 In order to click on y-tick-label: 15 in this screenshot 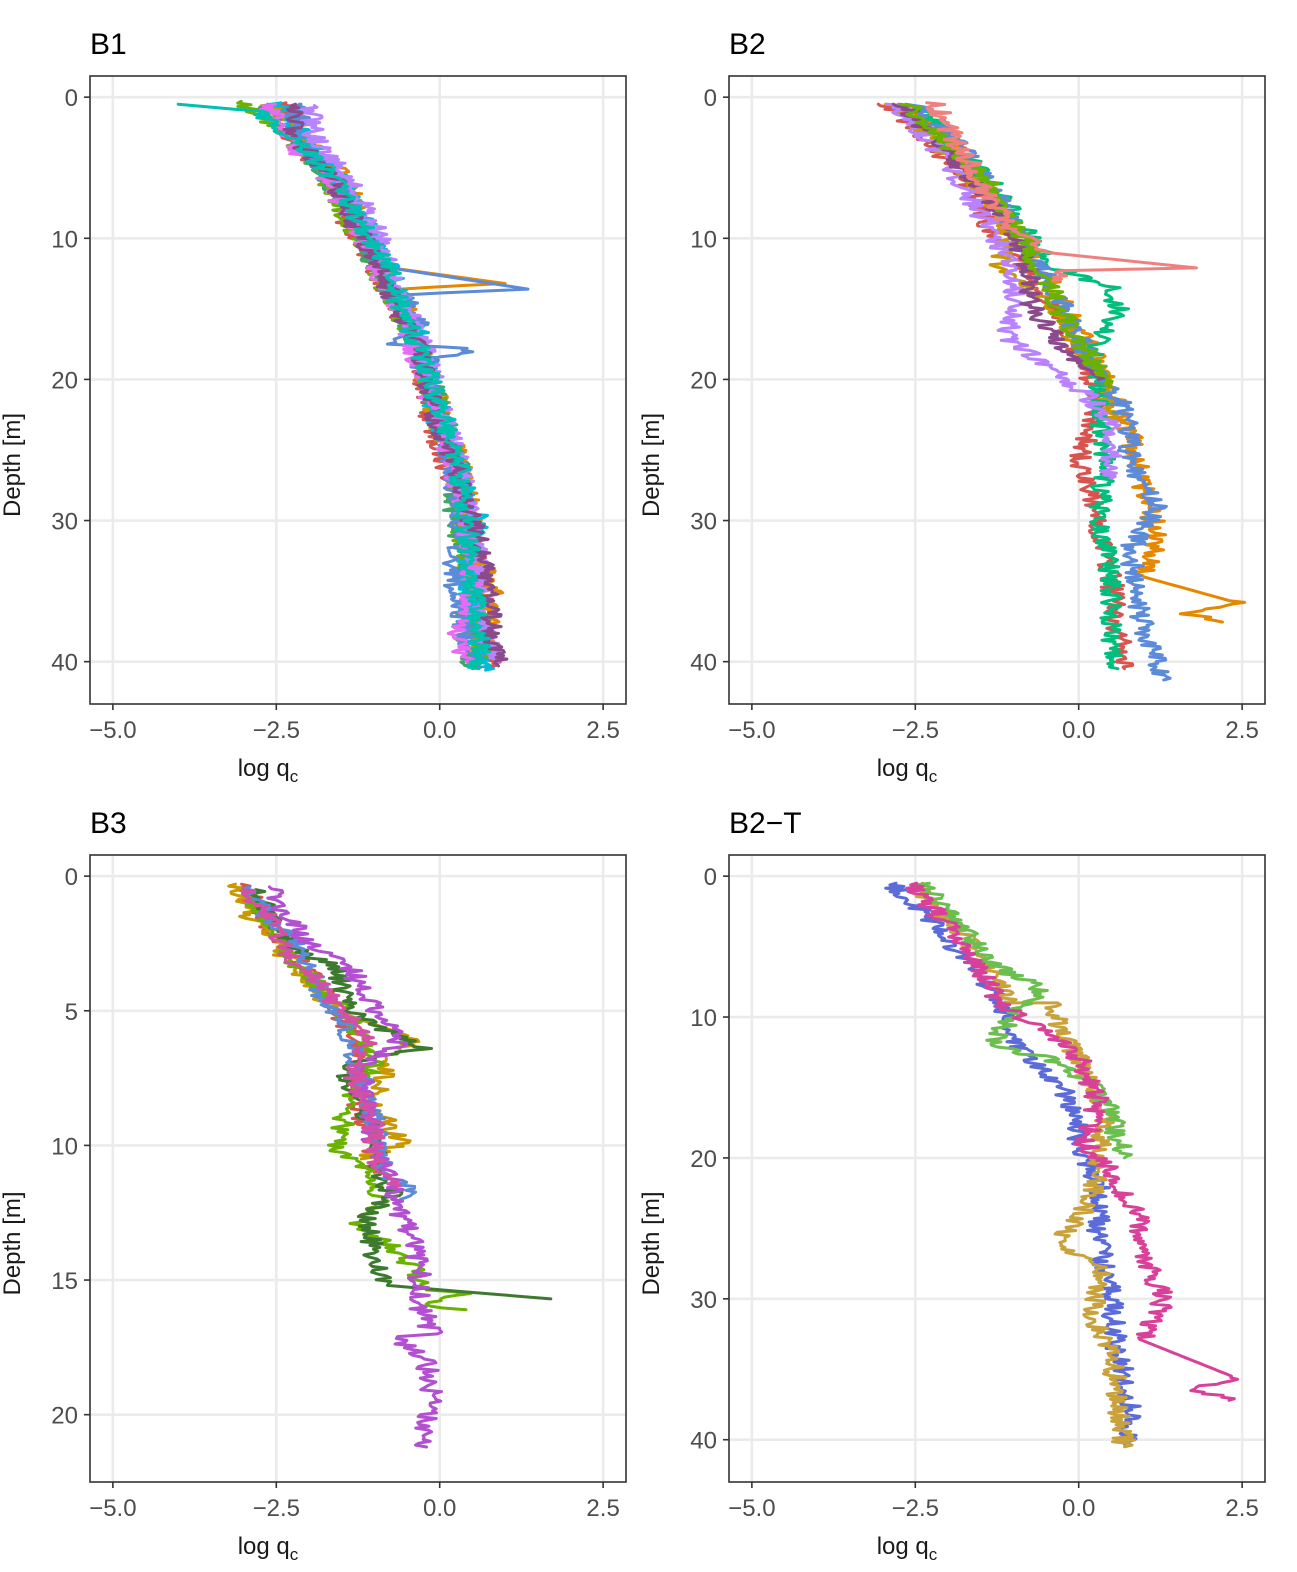, I will do `click(64, 1281)`.